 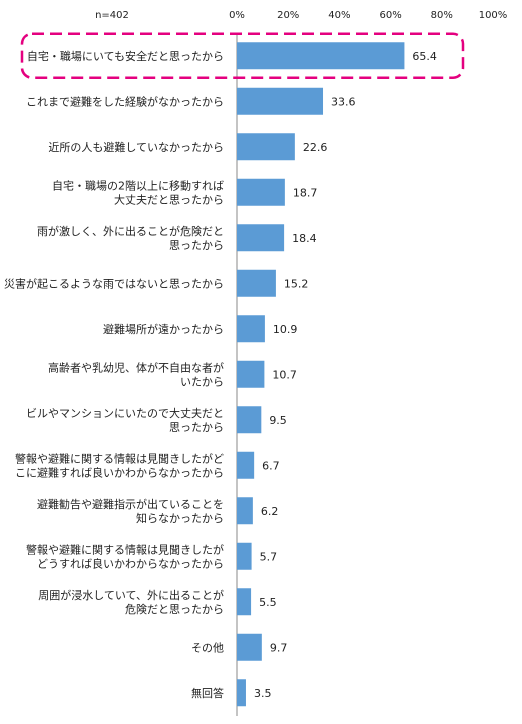 I want to click on category-label: 自宅・職場の2階以上に移動すれば, so click(x=138, y=185).